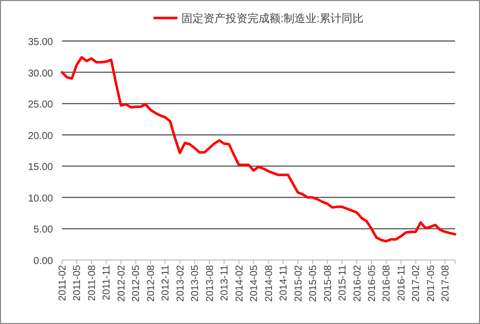 The width and height of the screenshot is (480, 324). What do you see at coordinates (431, 283) in the screenshot?
I see `x-tick-label: 2017-05` at bounding box center [431, 283].